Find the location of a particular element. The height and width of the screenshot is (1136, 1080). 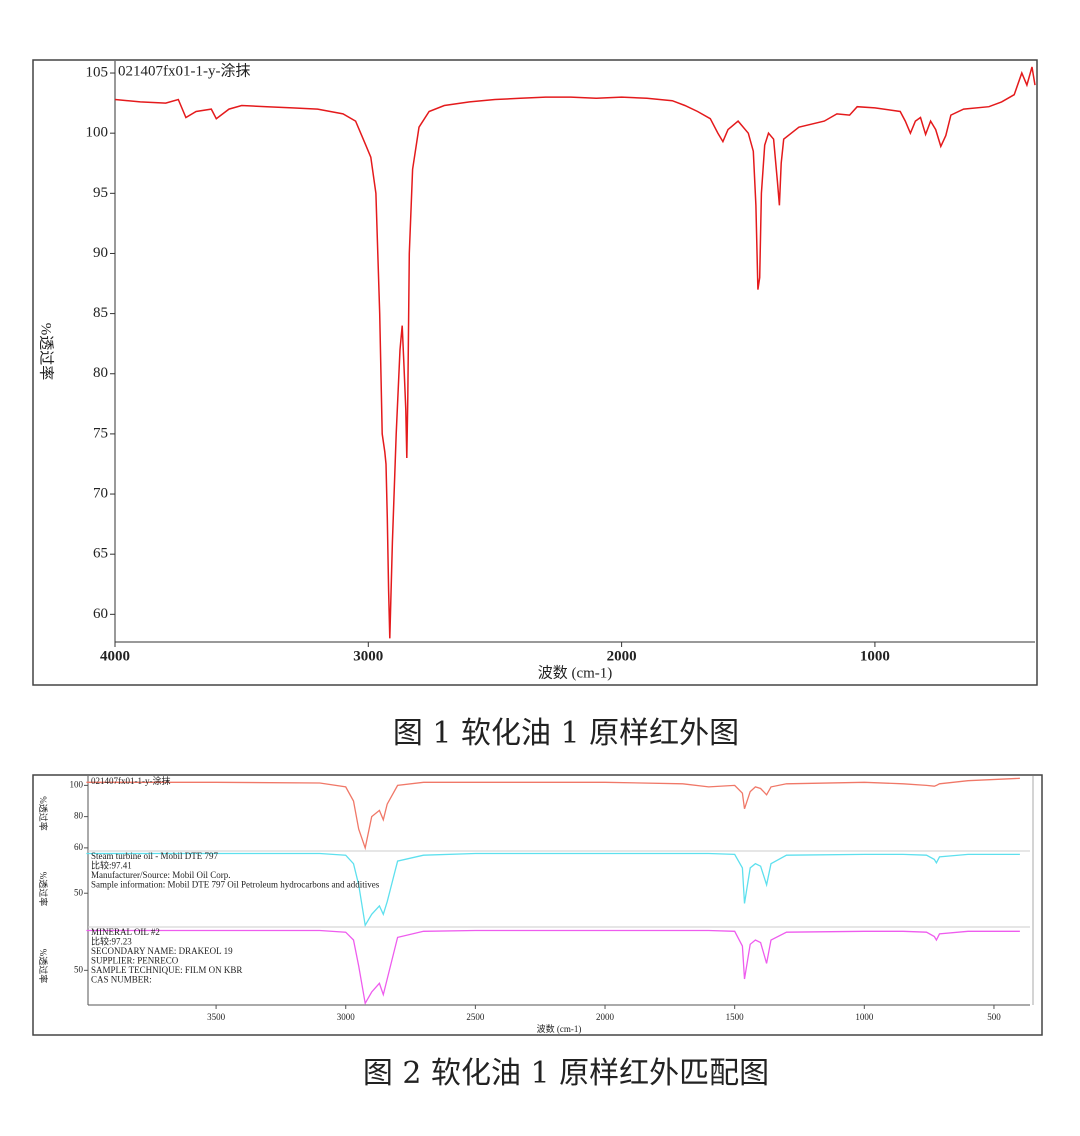

annotation: Manufacturer/Source: Mobil Oil Corp. is located at coordinates (160, 875).